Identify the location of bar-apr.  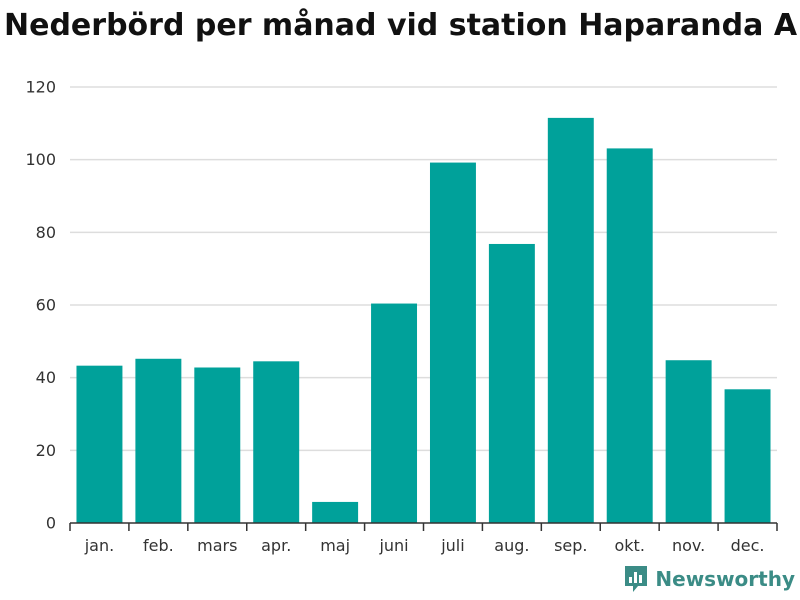
(276, 442).